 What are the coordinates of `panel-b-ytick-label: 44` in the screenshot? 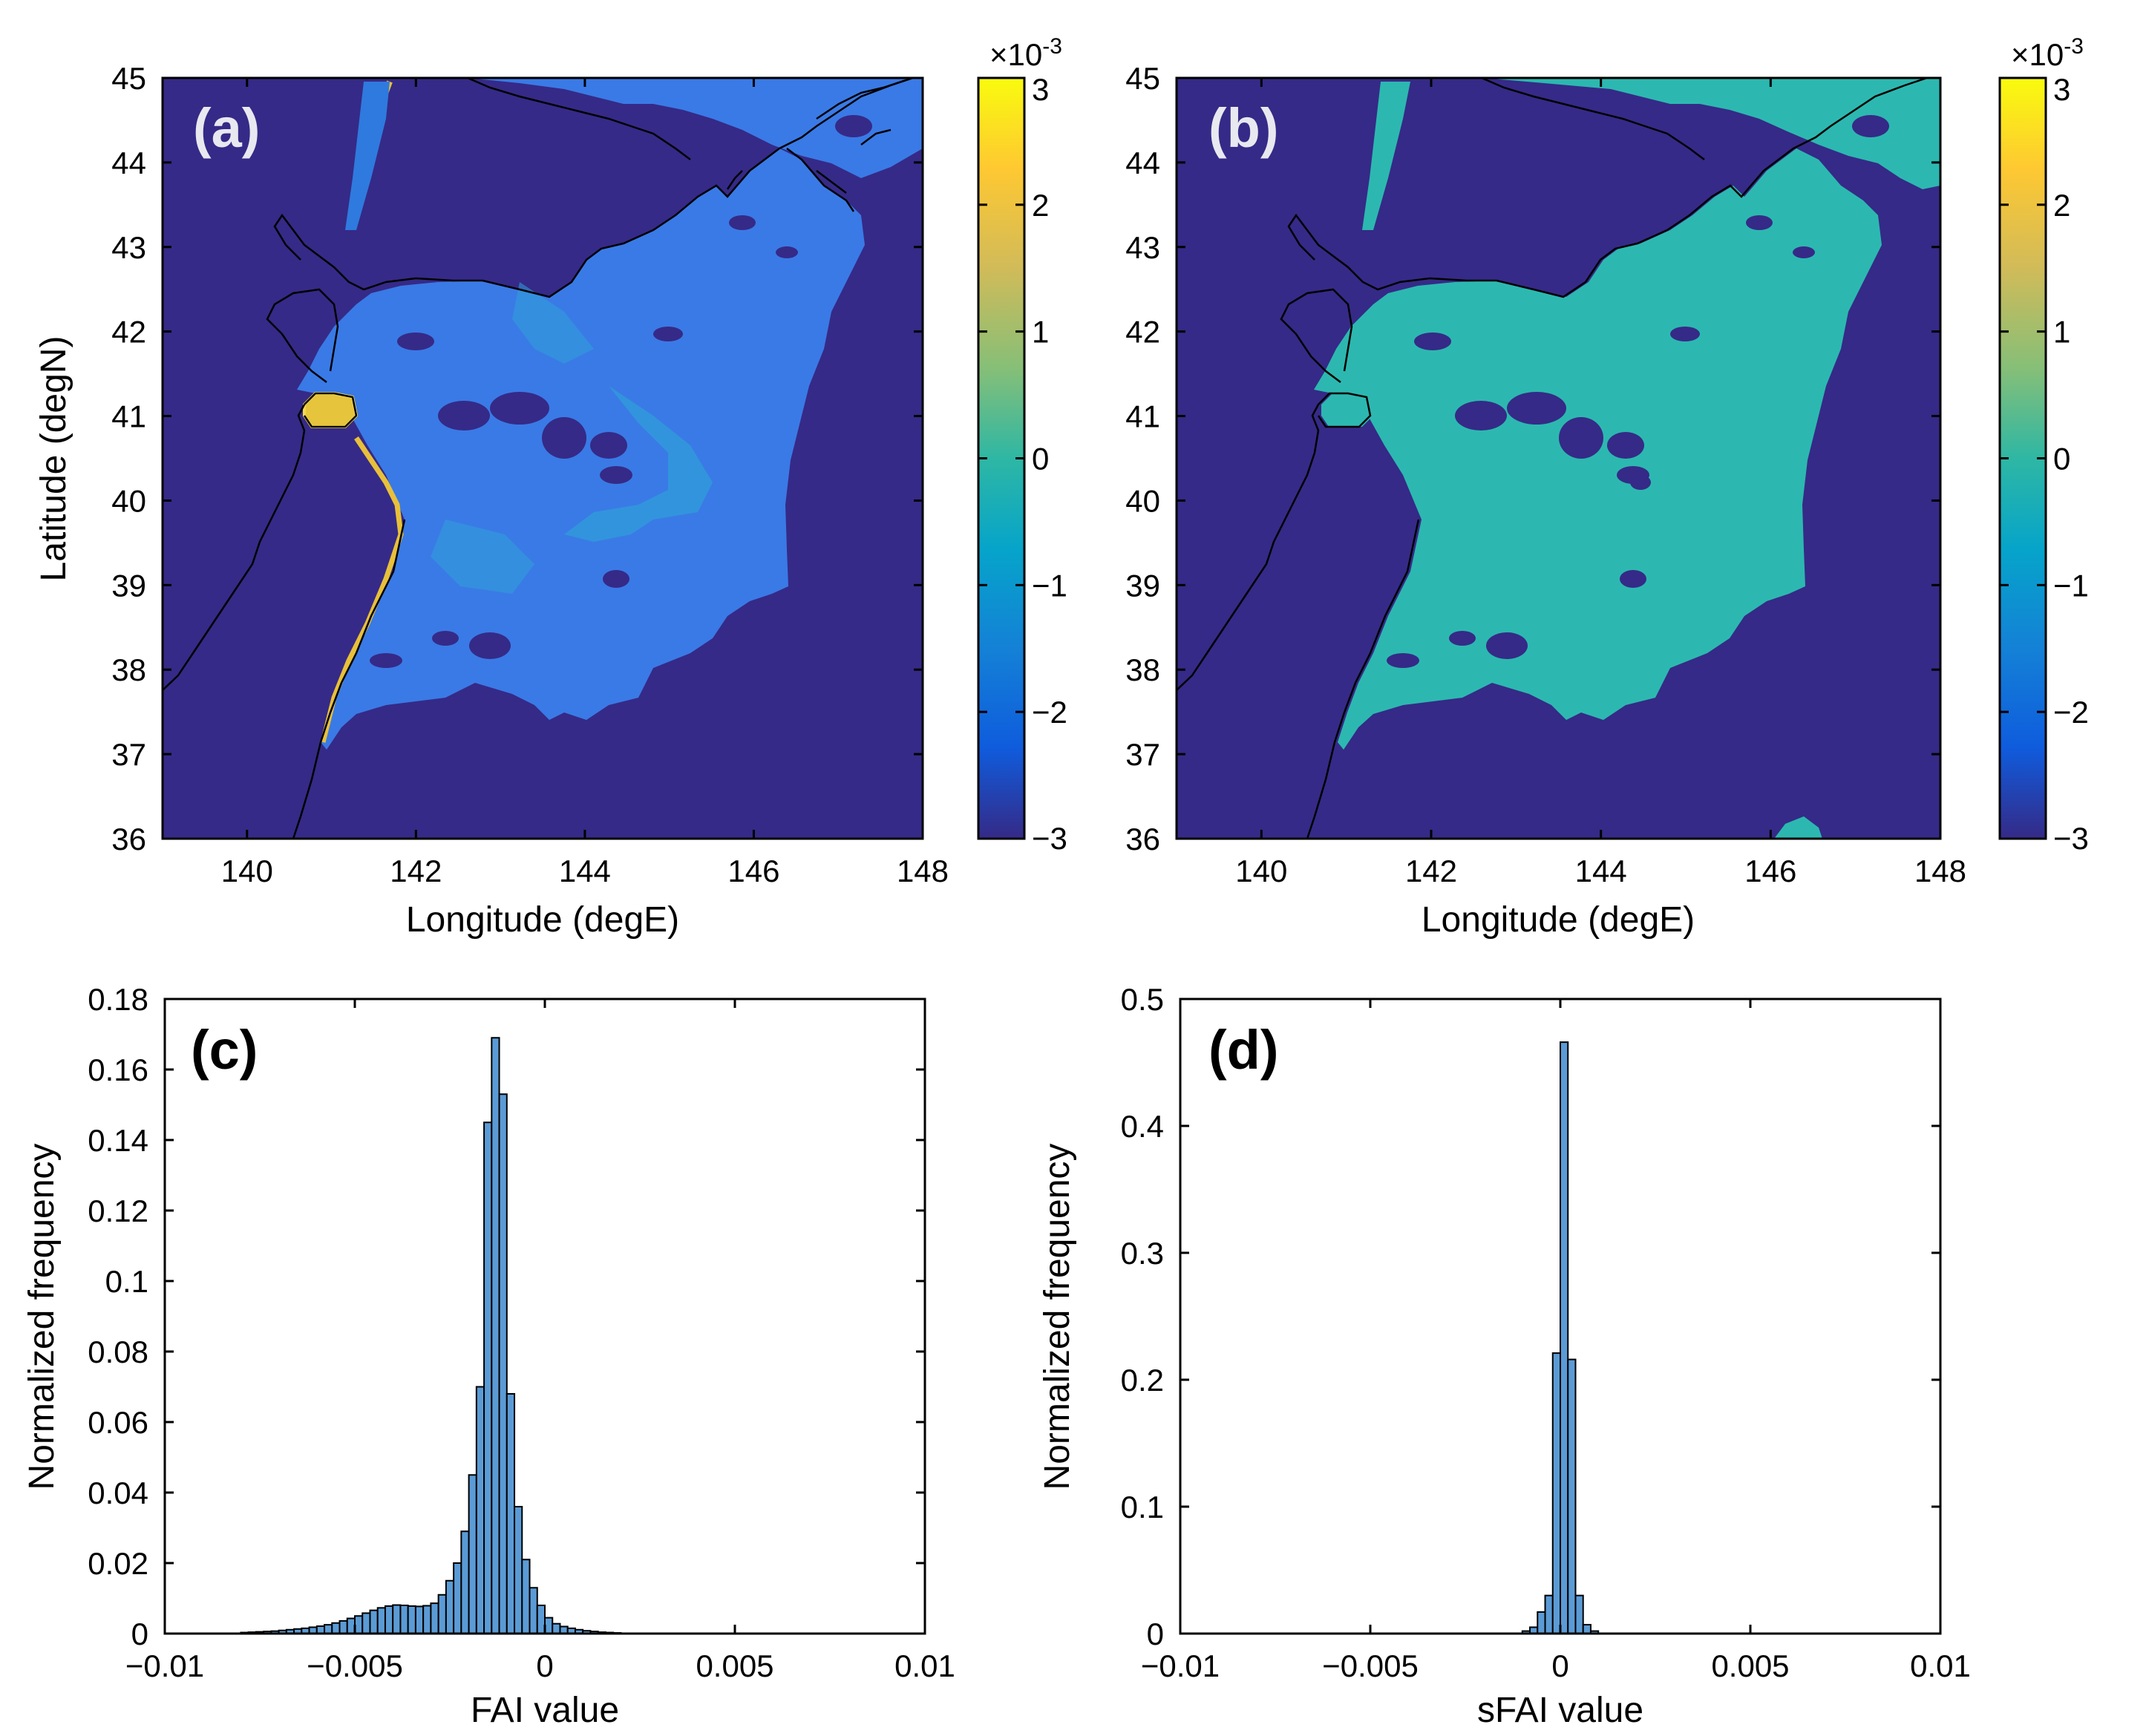 It's located at (1142, 162).